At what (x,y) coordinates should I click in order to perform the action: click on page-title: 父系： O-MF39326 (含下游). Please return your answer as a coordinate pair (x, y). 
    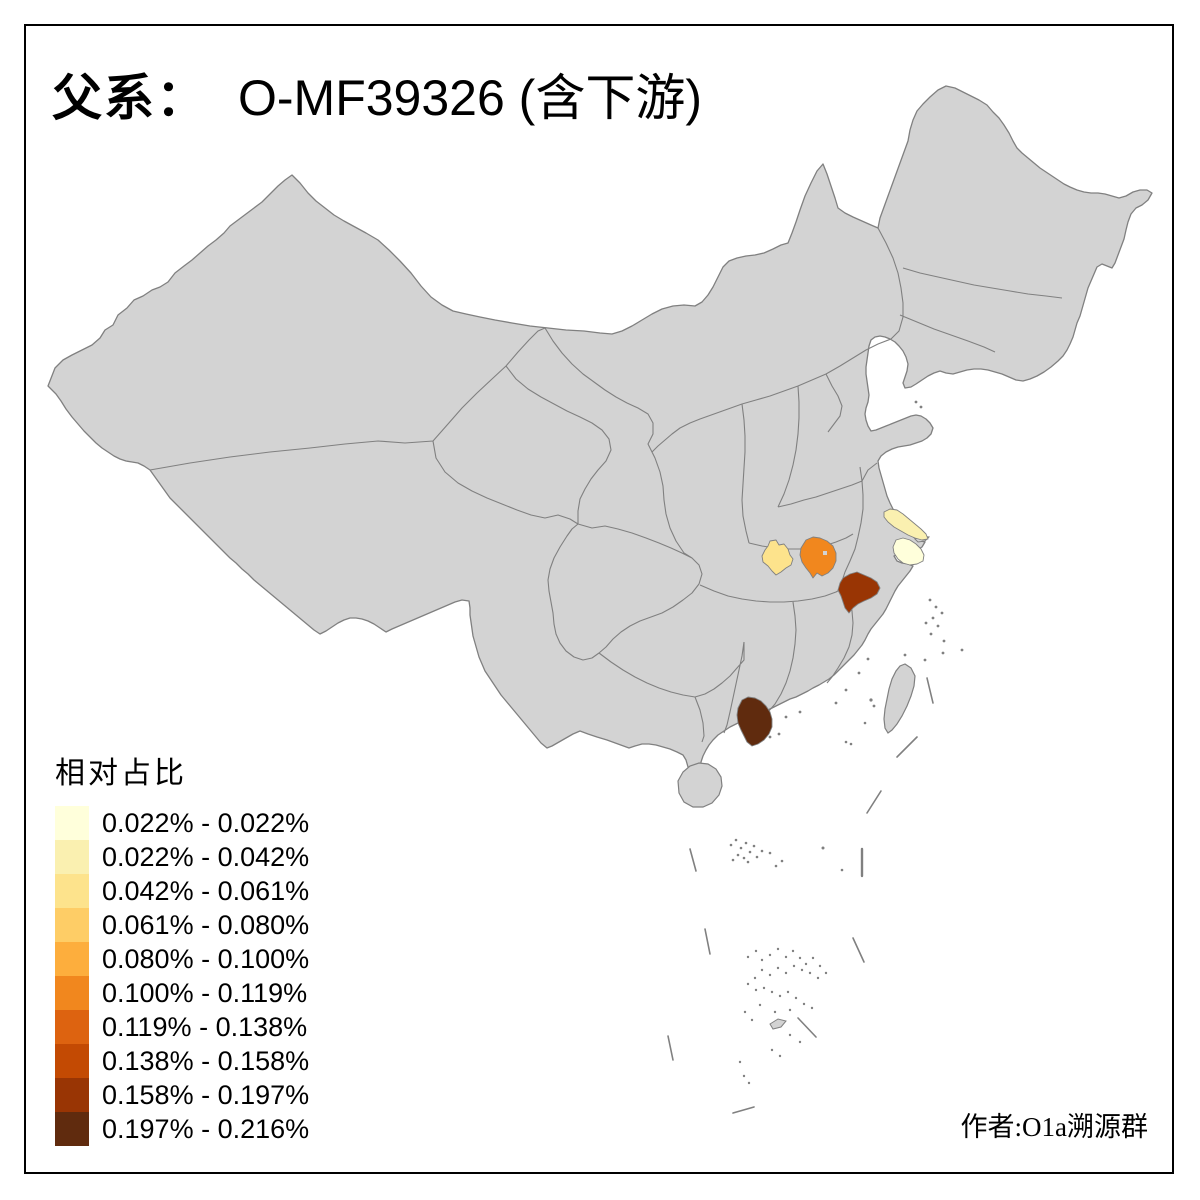
    Looking at the image, I should click on (377, 94).